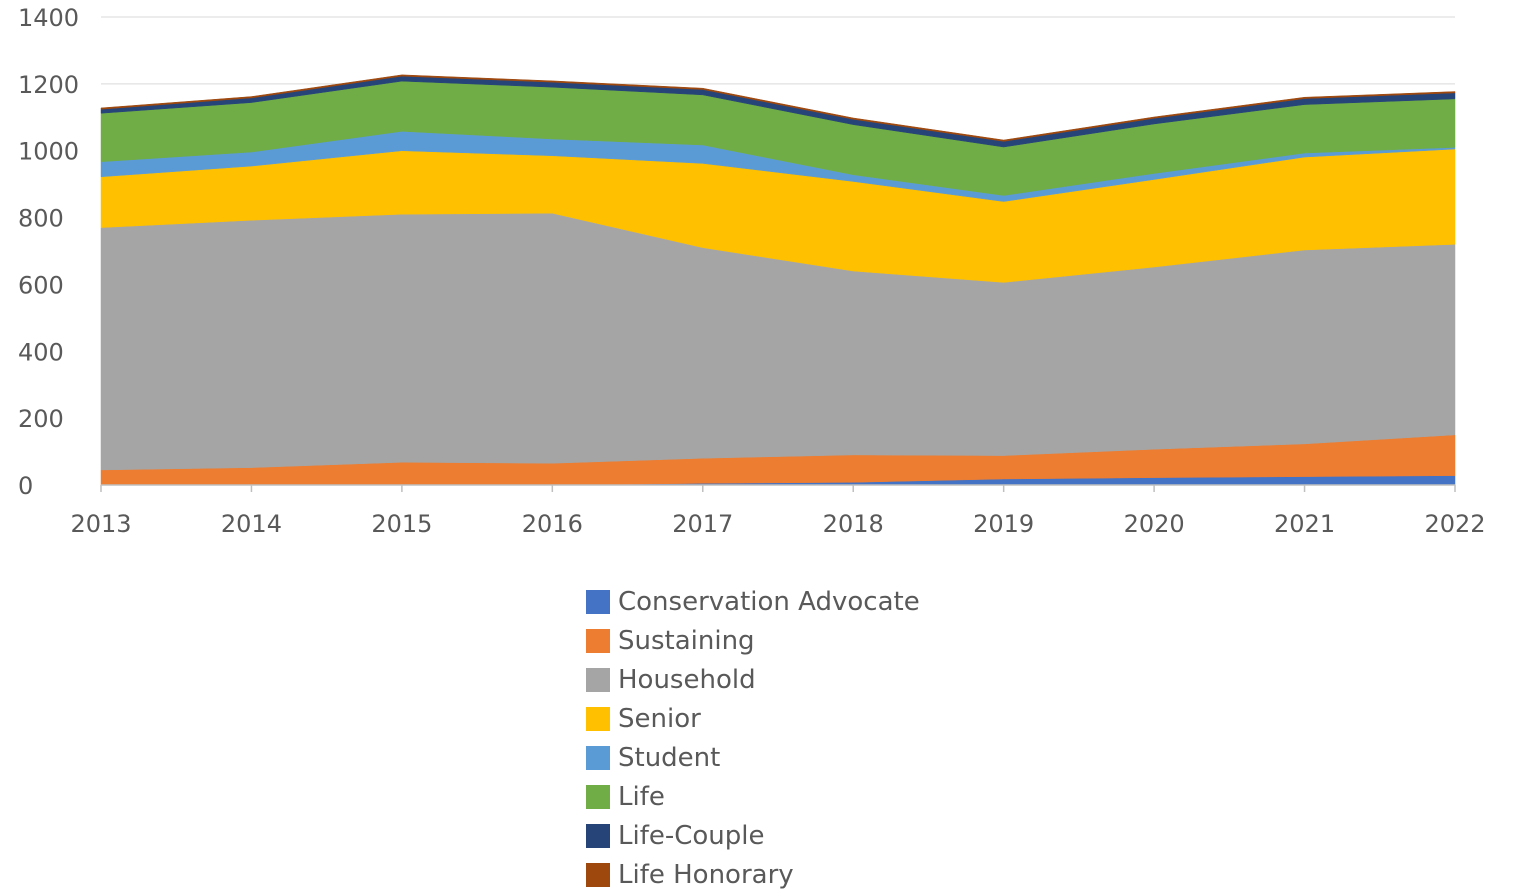  Describe the element at coordinates (25, 486) in the screenshot. I see `y-tick-label: 0` at that location.